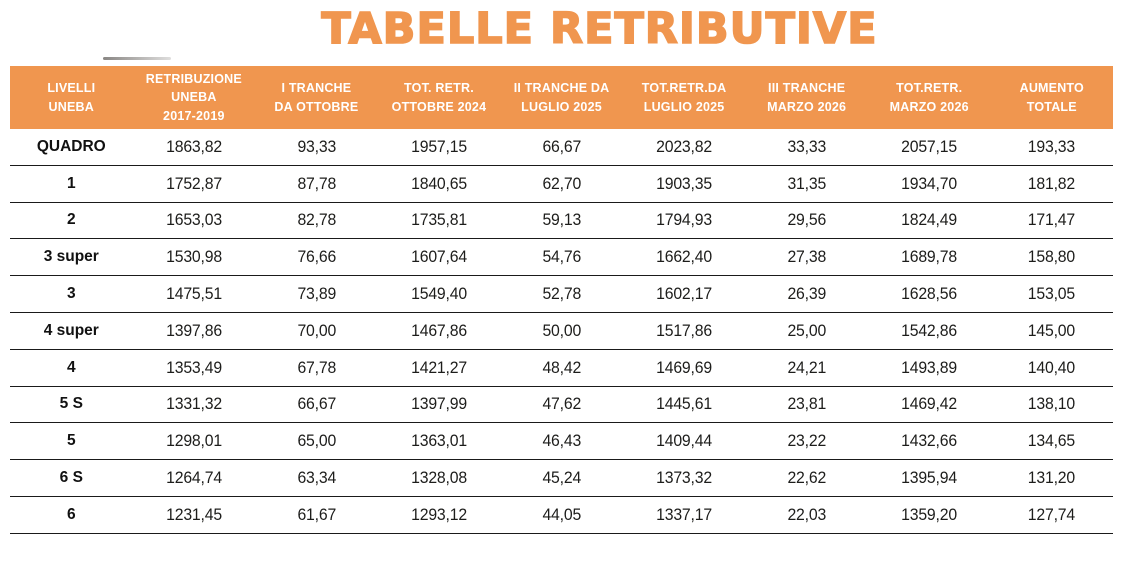  Describe the element at coordinates (193, 97) in the screenshot. I see `column-header-retribuzione-uneba-2017-2019: RETRIBUZIONE UNEBA 2017-2019` at that location.